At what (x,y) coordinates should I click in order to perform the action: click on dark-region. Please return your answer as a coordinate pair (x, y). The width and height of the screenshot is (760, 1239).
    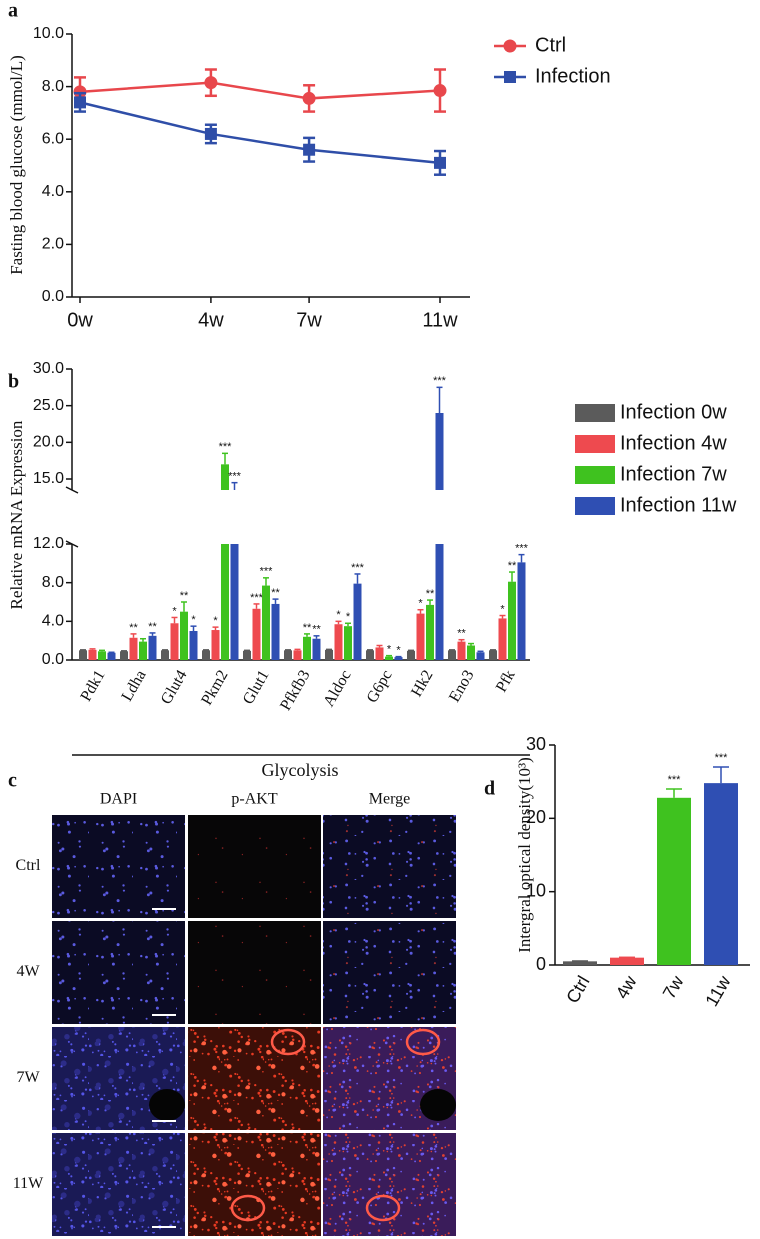
    Looking at the image, I should click on (438, 1105).